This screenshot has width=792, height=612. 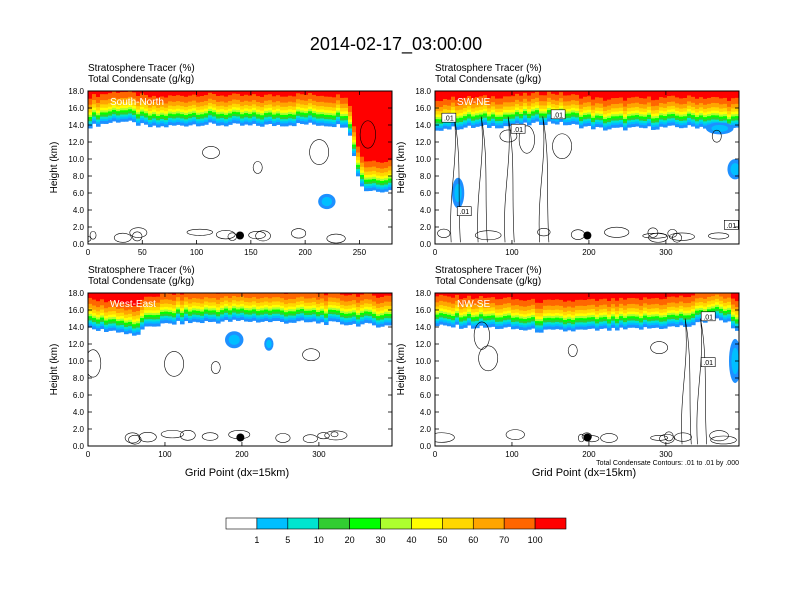 I want to click on x-tick-label: 100, so click(x=197, y=252).